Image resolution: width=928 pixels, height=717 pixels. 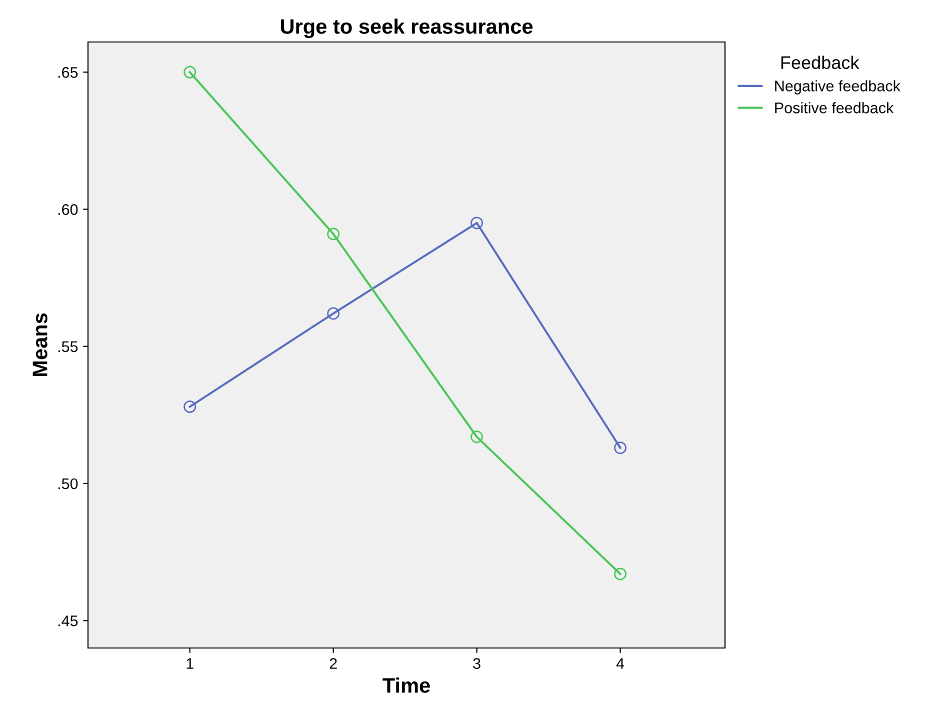 What do you see at coordinates (406, 28) in the screenshot?
I see `chart-title: Urge to seek reassurance` at bounding box center [406, 28].